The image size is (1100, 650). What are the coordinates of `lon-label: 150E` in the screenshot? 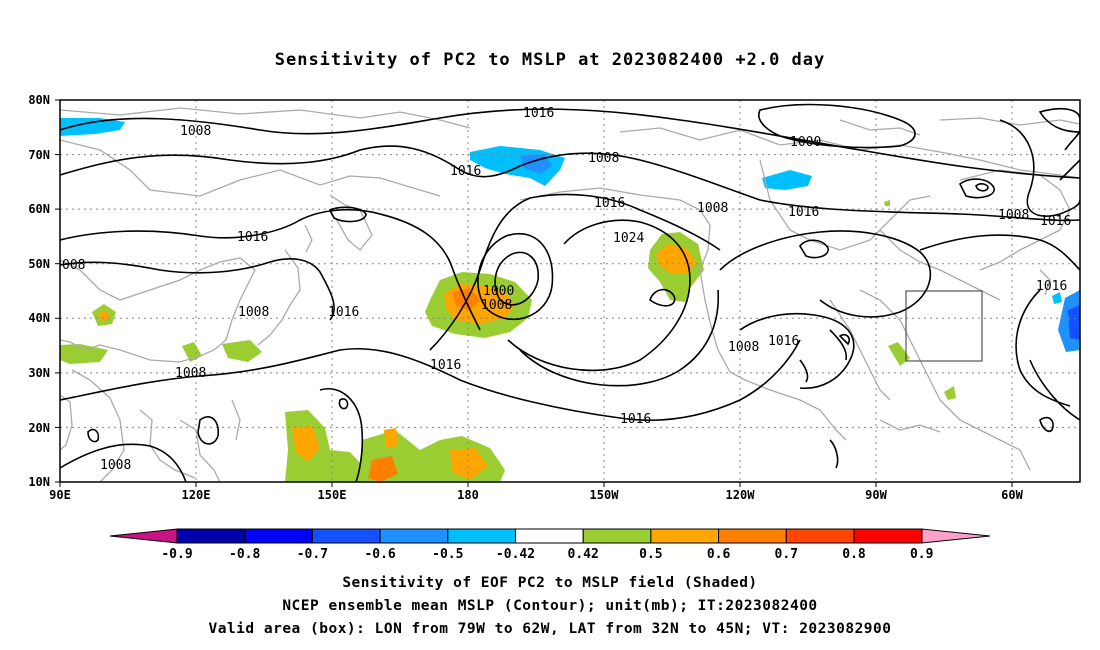 It's located at (332, 495).